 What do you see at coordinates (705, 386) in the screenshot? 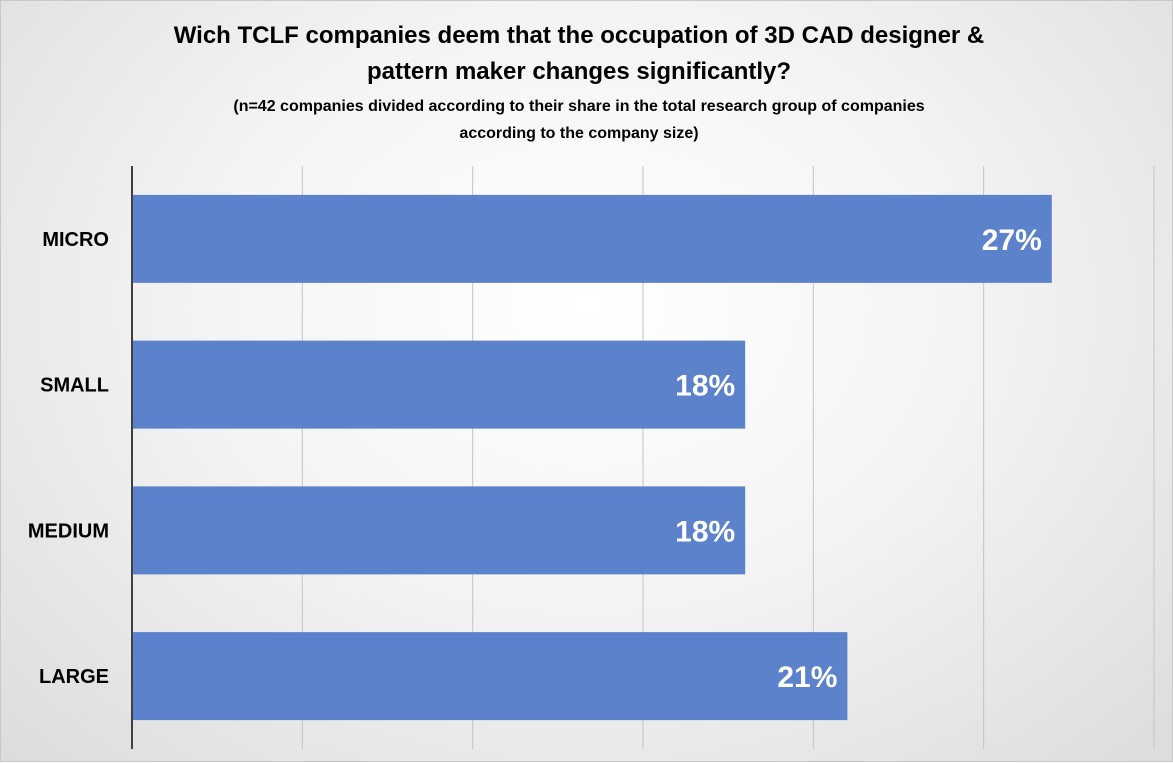
I see `data-label-small: 18%` at bounding box center [705, 386].